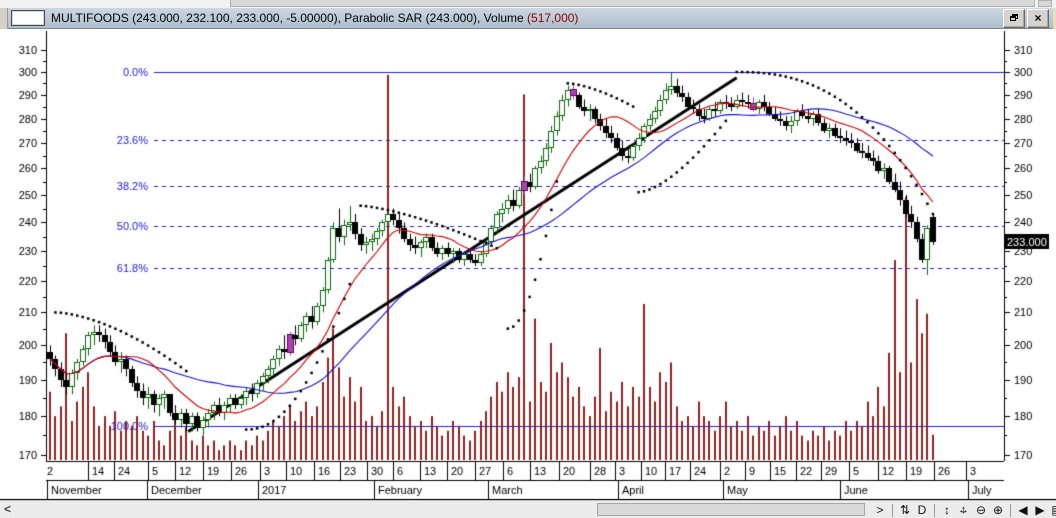  I want to click on parent-scrollbar-strip, so click(528, 4).